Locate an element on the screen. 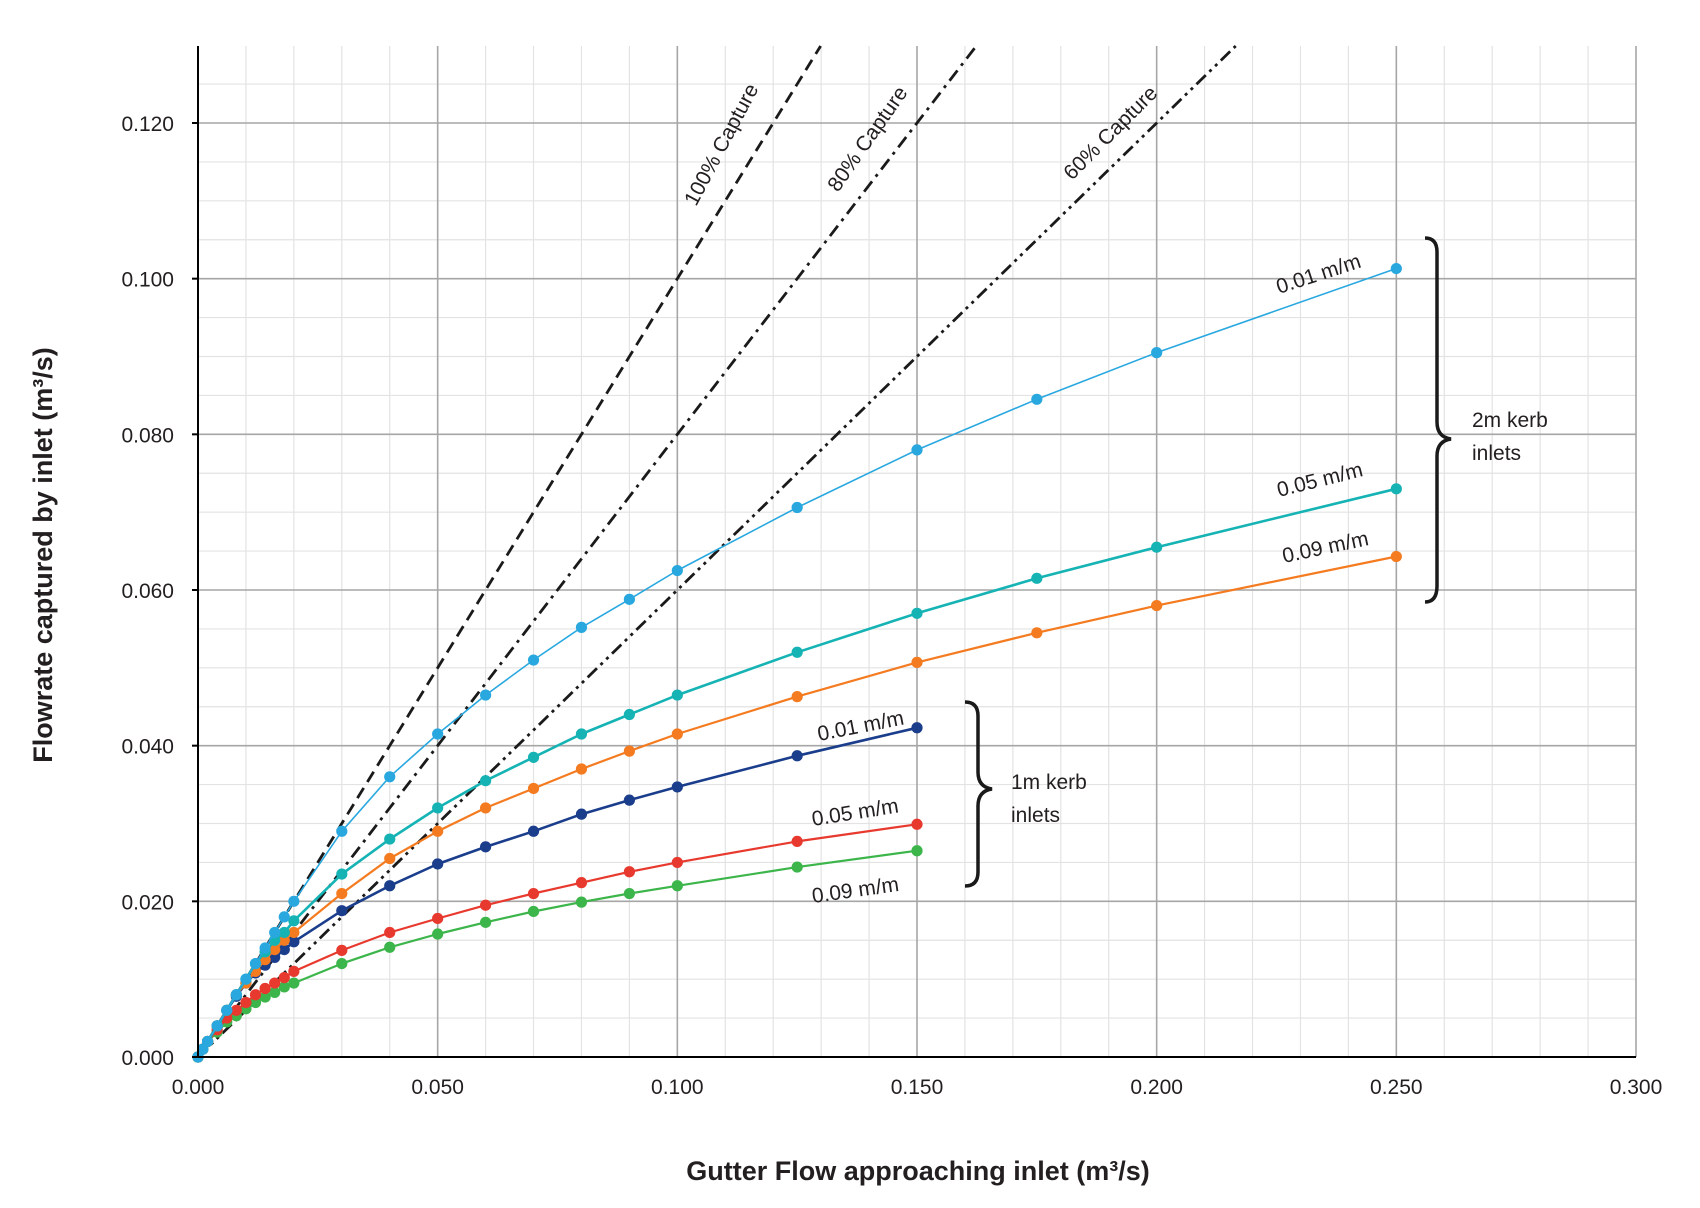 Image resolution: width=1700 pixels, height=1208 pixels. series-1m-0.01-line is located at coordinates (557, 892).